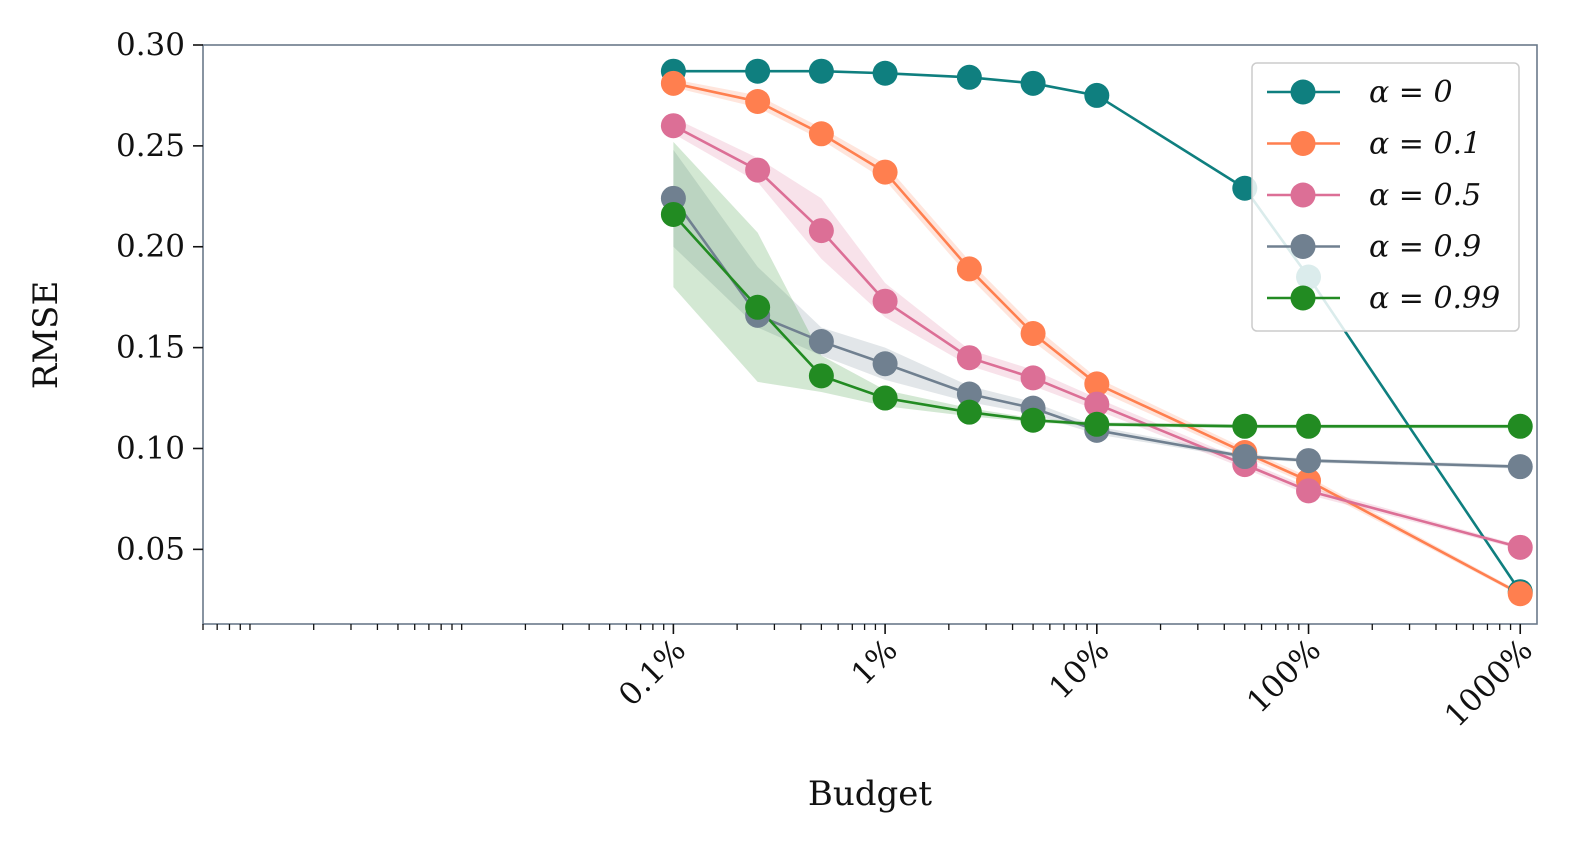  I want to click on legend-label: α = 0, so click(1411, 92).